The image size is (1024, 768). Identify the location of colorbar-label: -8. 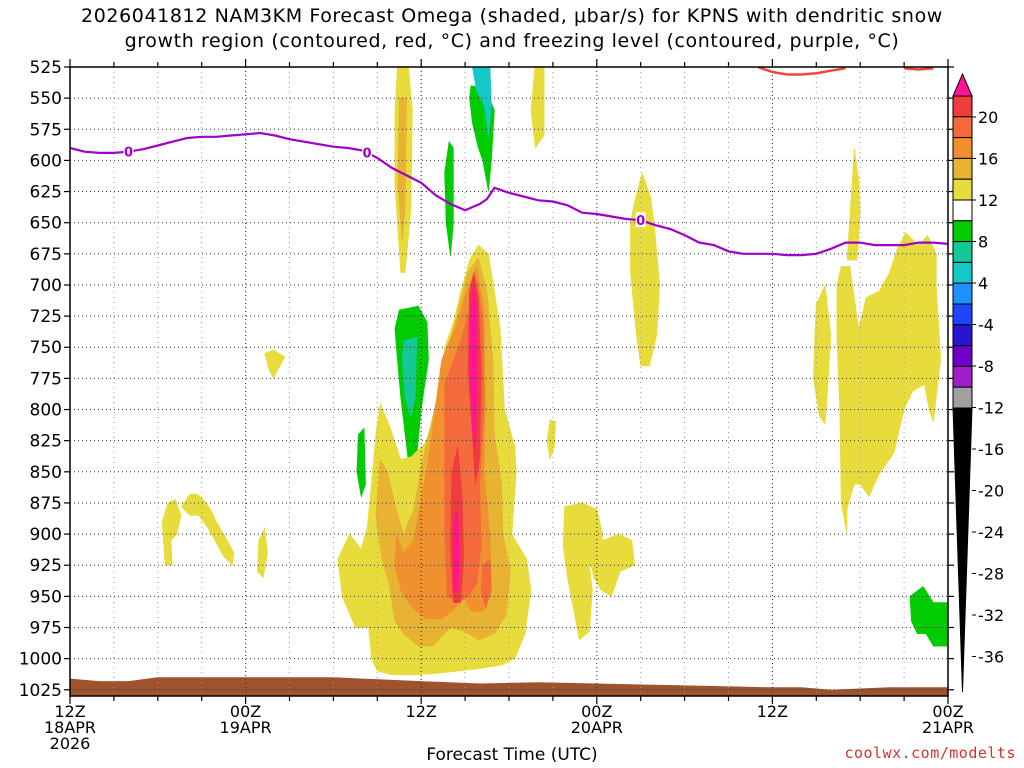
(986, 366).